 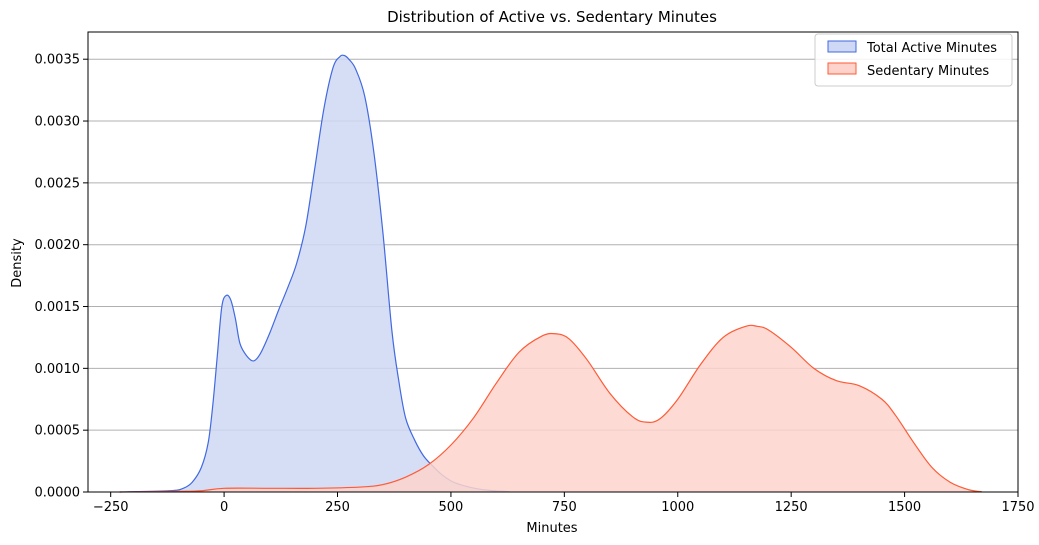 What do you see at coordinates (451, 507) in the screenshot?
I see `x-tick-label: 500` at bounding box center [451, 507].